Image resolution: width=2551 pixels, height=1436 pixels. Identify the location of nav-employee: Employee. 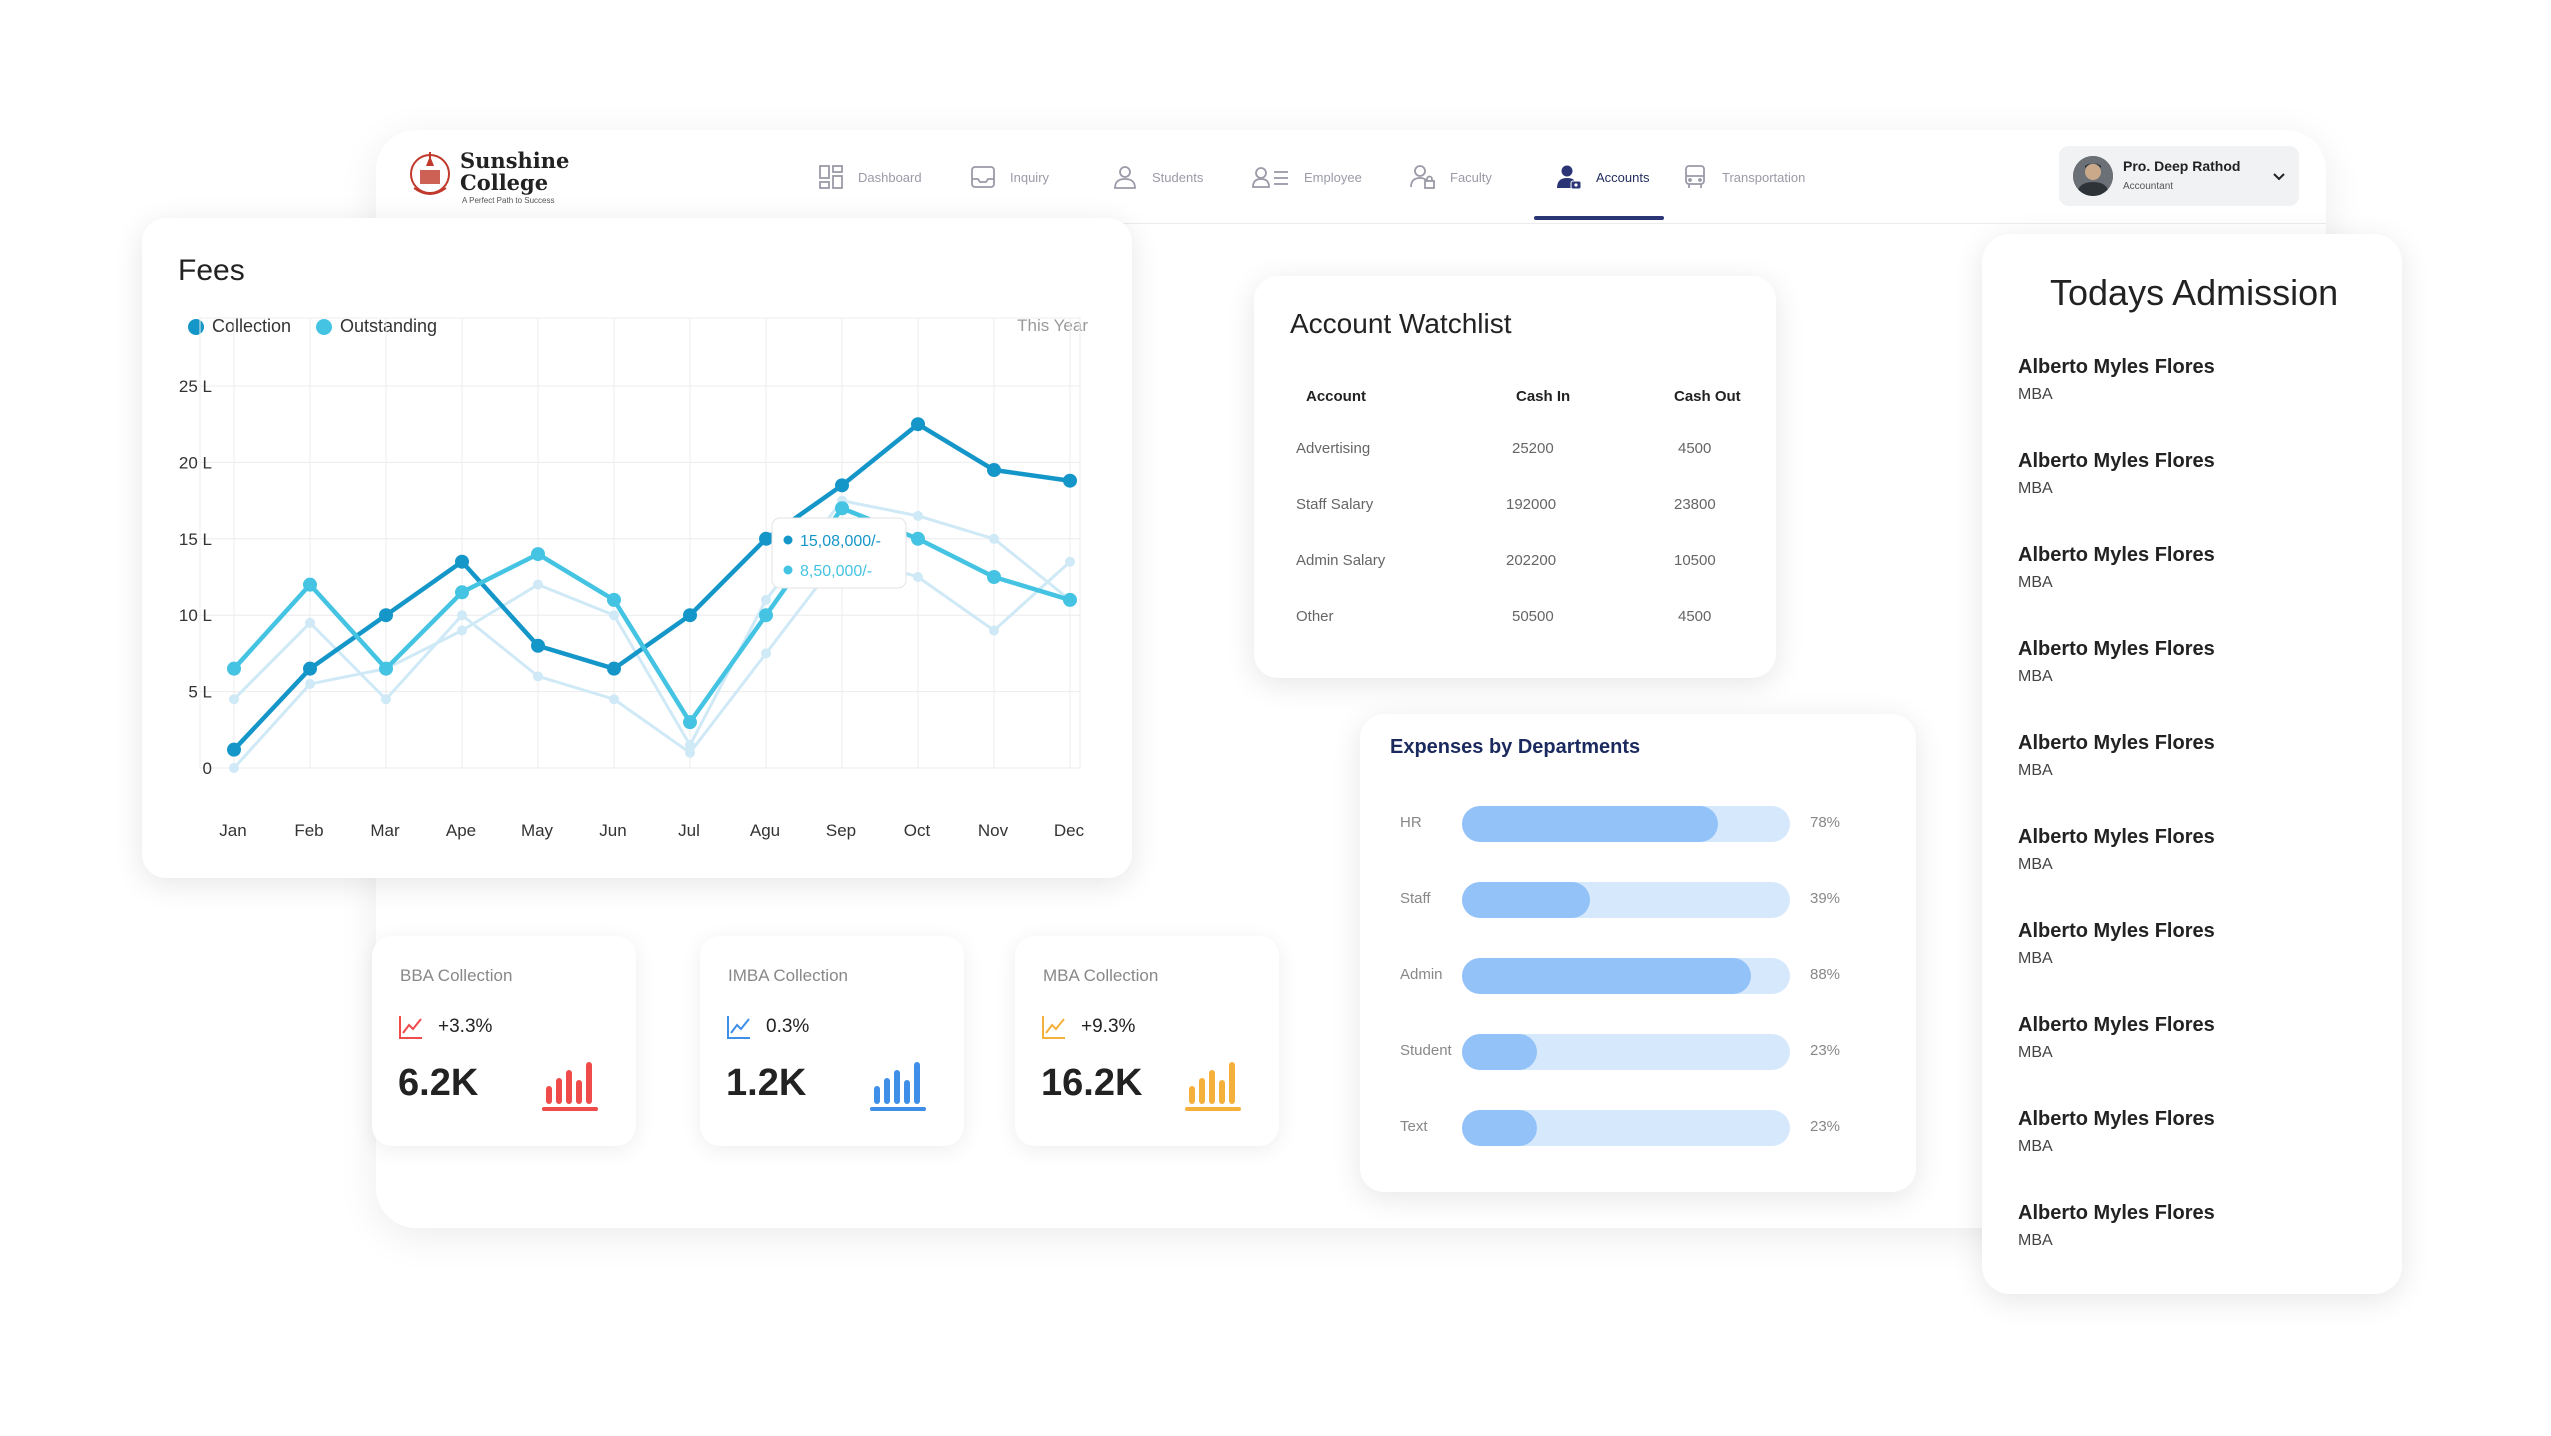
(1307, 177).